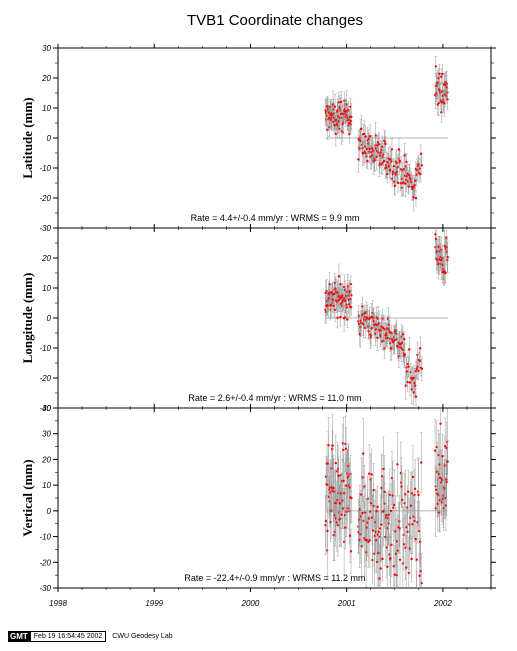  Describe the element at coordinates (386, 317) in the screenshot. I see `data-points` at that location.